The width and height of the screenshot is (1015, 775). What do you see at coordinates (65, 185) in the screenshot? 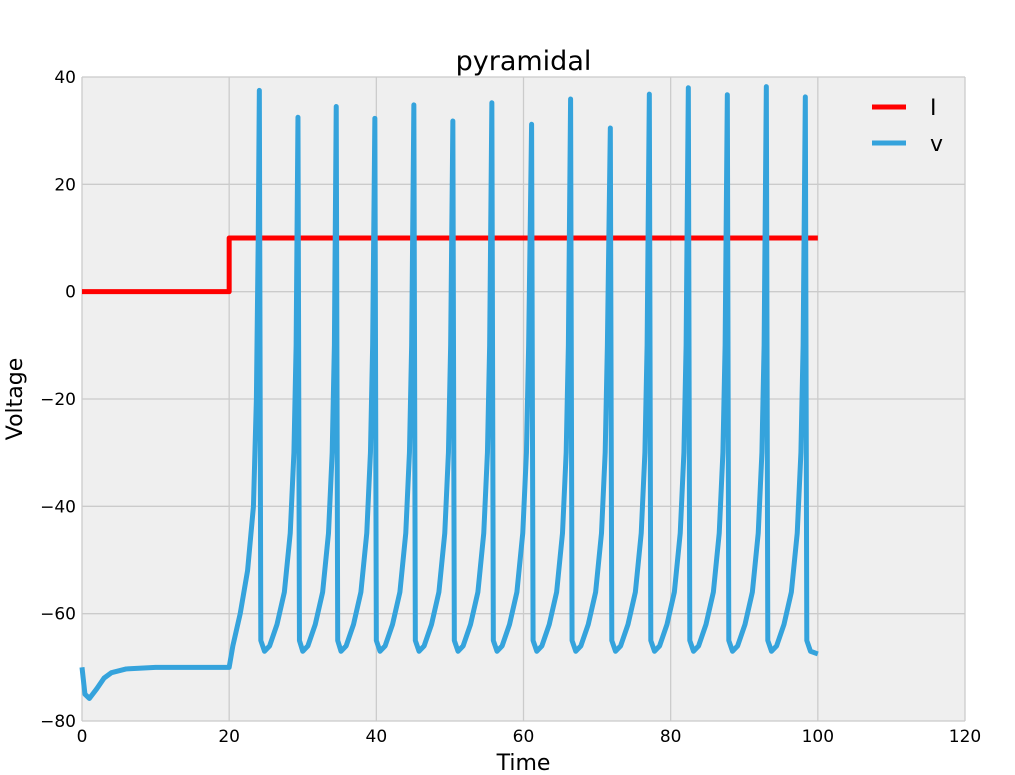
I see `y-tick-label: 20` at bounding box center [65, 185].